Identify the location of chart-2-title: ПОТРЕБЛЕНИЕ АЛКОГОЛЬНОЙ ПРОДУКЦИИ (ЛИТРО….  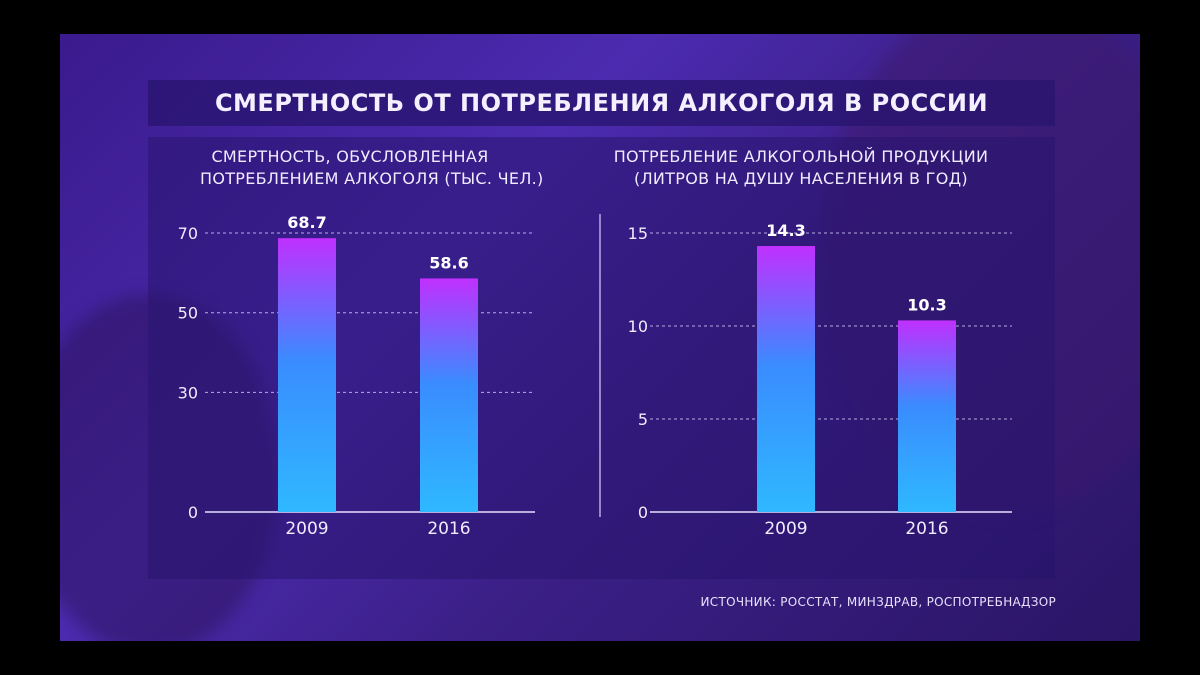
(801, 168).